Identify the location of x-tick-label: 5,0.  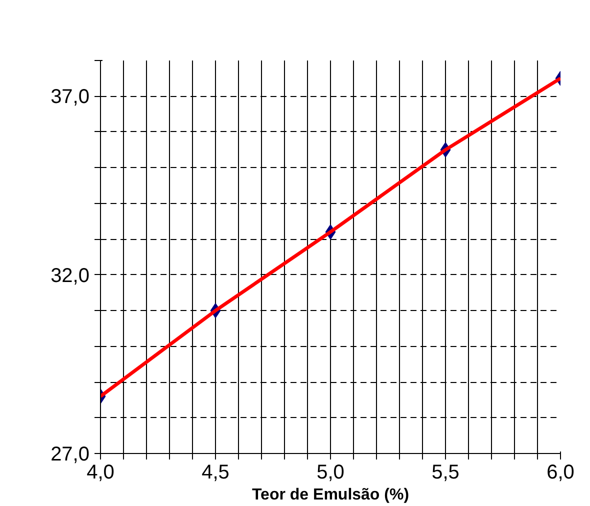
(330, 473).